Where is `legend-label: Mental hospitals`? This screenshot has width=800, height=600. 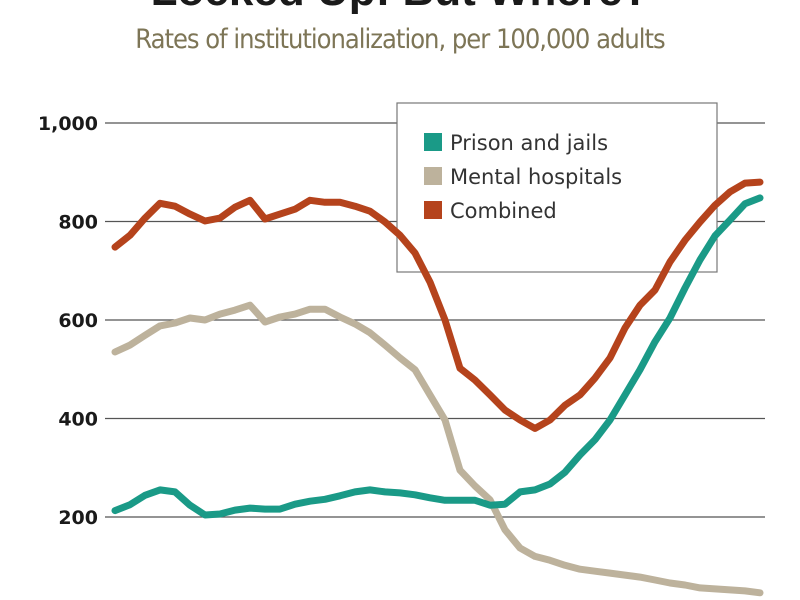
legend-label: Mental hospitals is located at coordinates (536, 177).